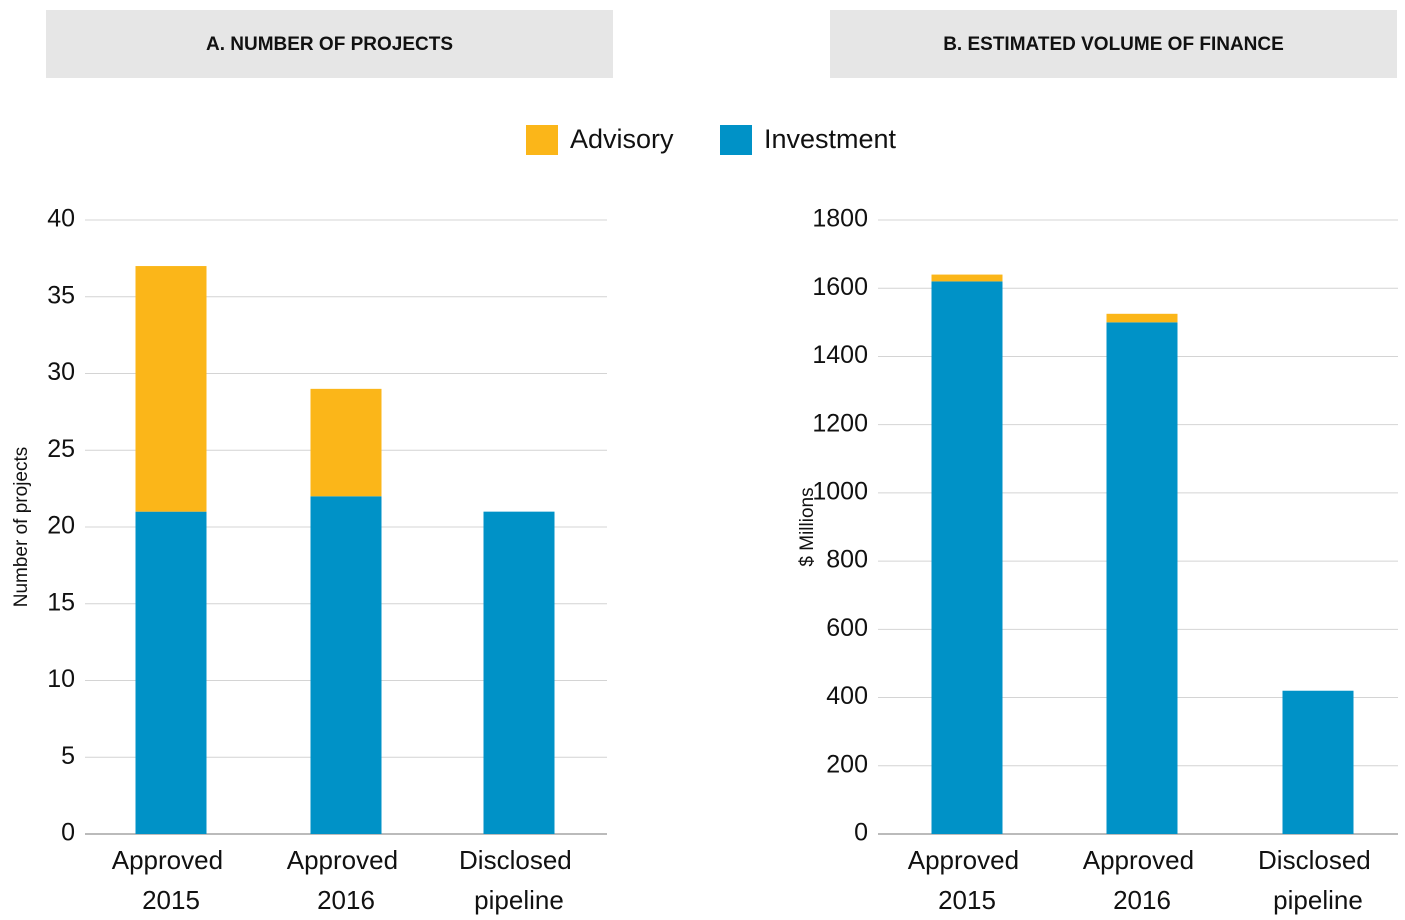  What do you see at coordinates (847, 696) in the screenshot?
I see `y-tick-label: 400` at bounding box center [847, 696].